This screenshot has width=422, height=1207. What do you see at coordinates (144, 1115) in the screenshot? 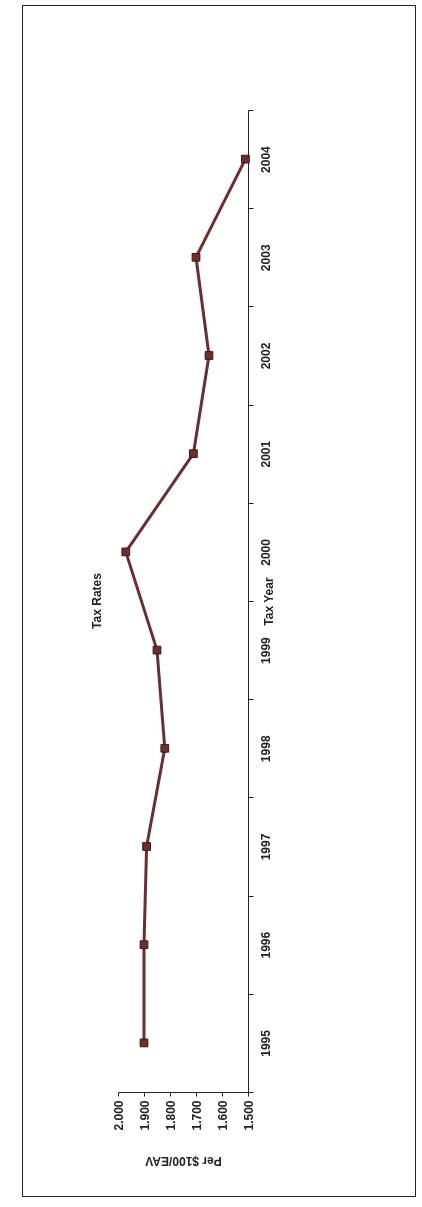
I see `x-tick-label: 1.900` at bounding box center [144, 1115].